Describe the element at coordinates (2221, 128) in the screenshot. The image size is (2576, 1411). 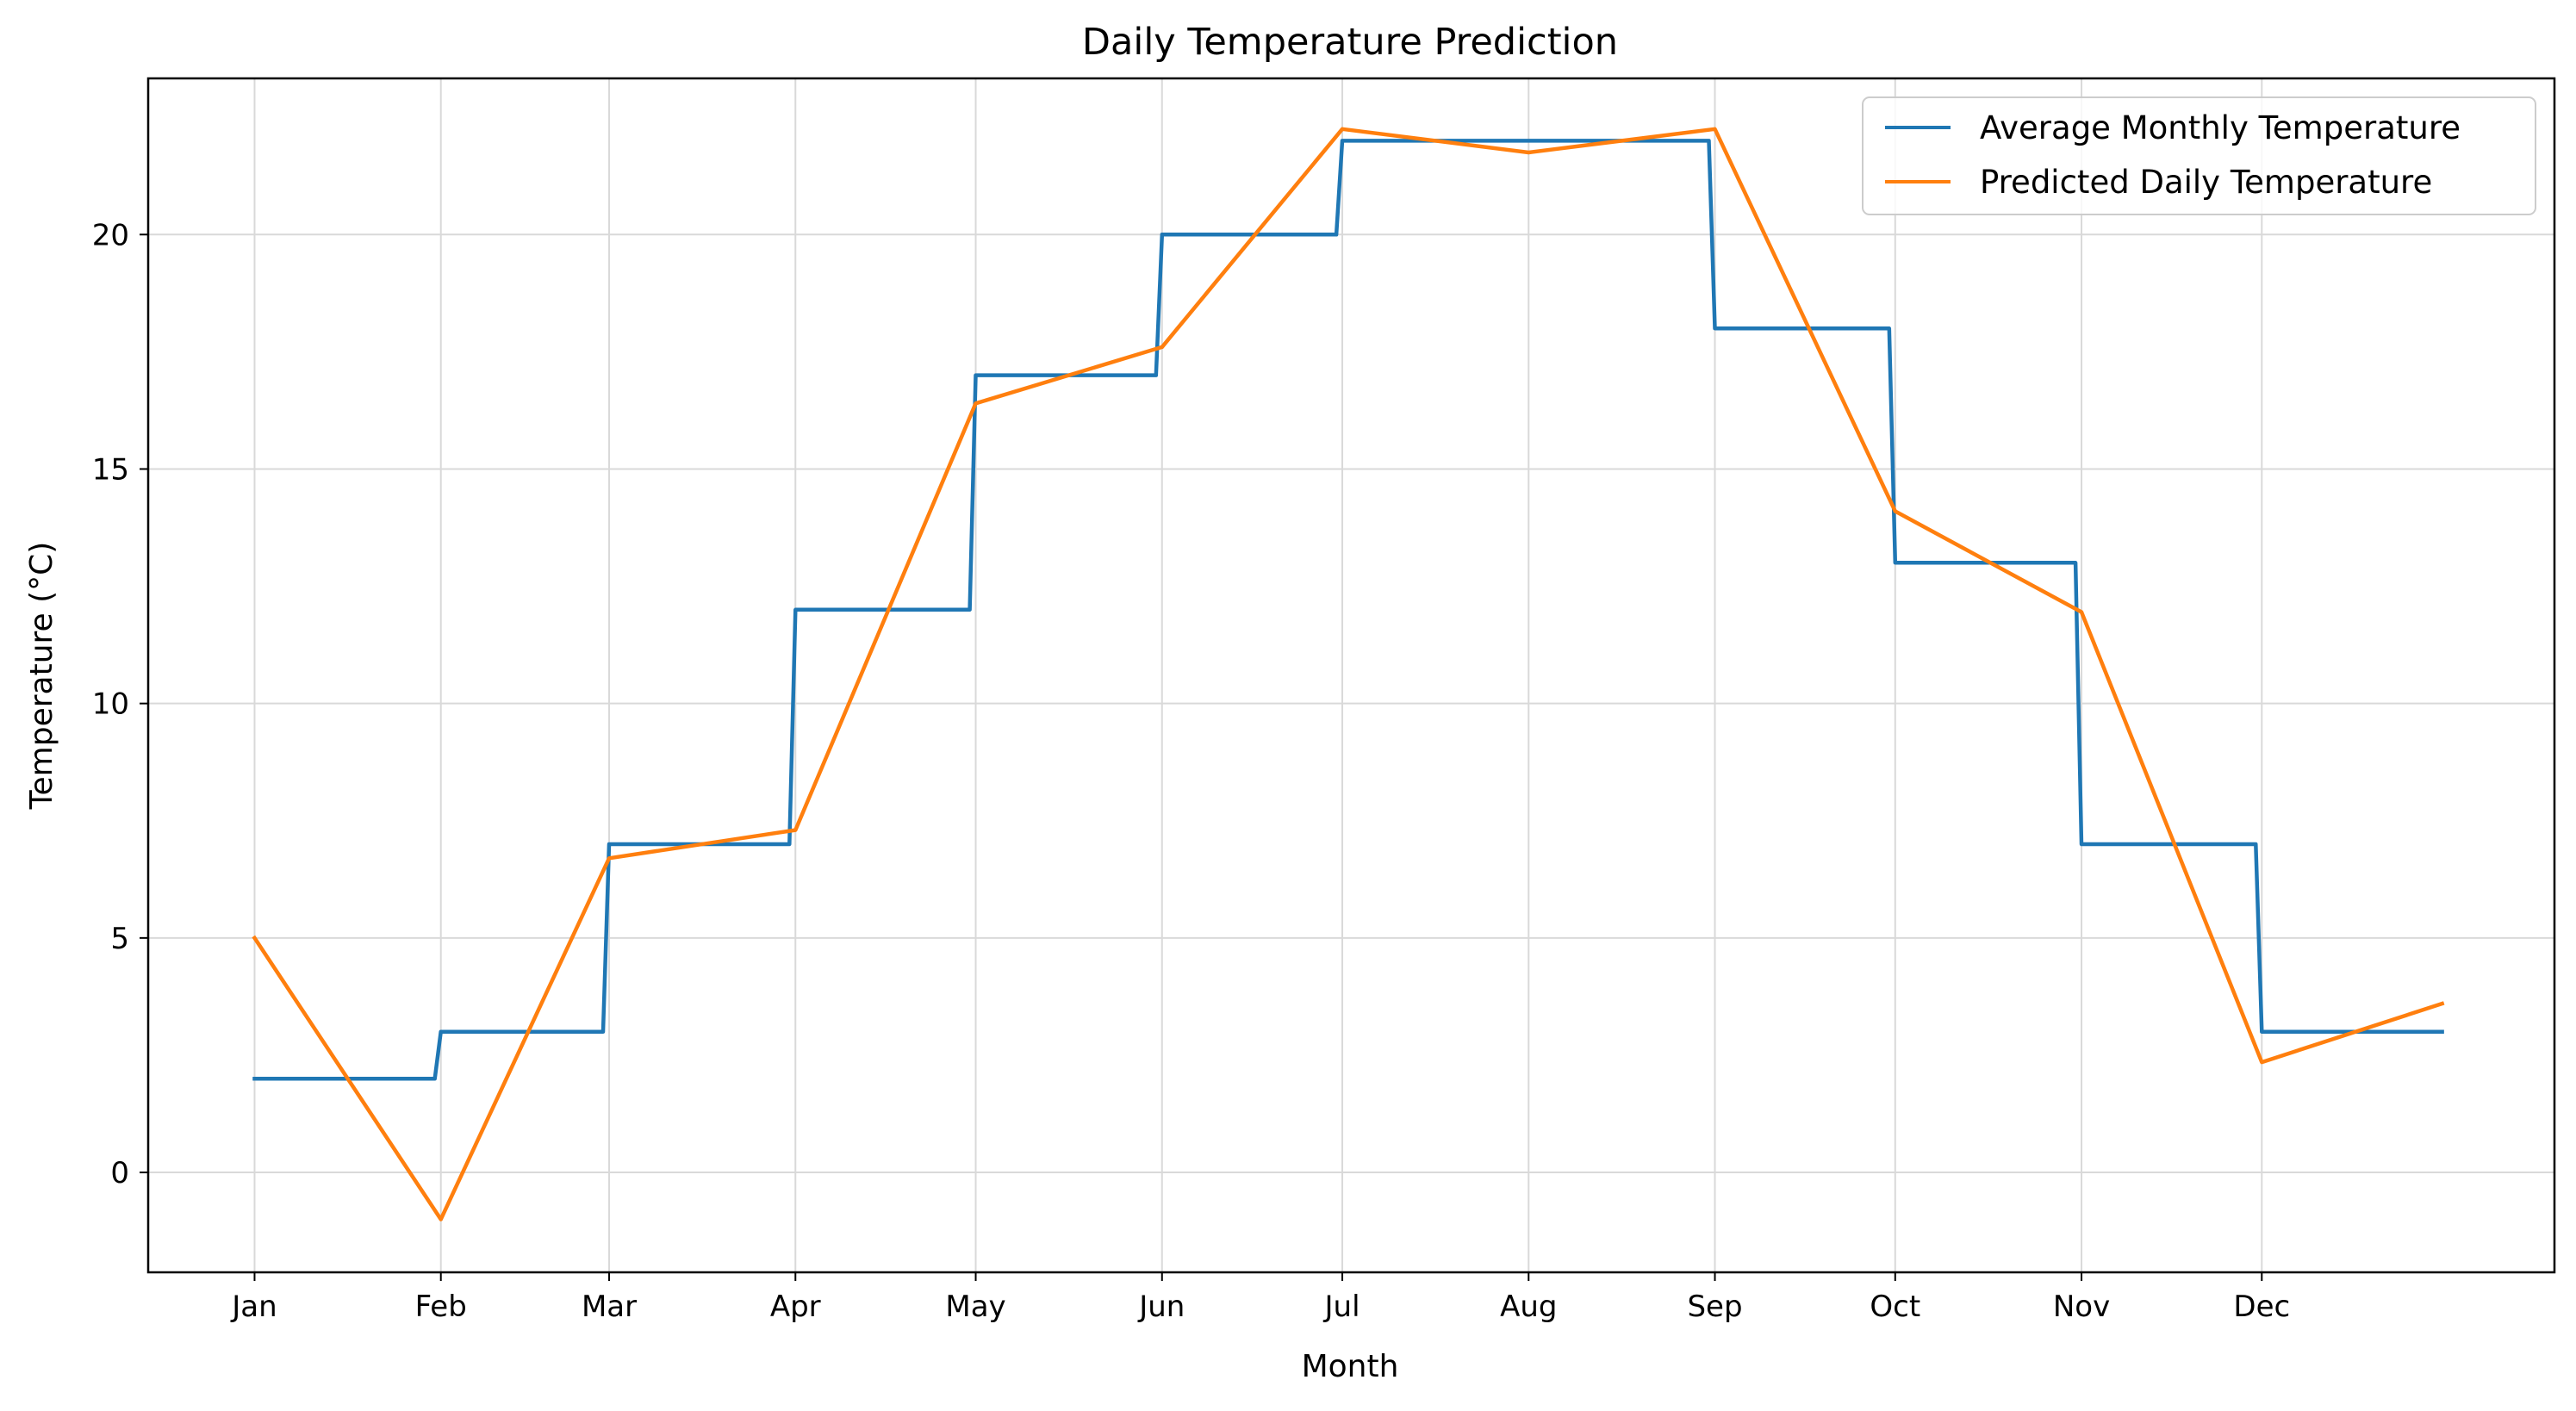
I see `legend-label-average-monthly: Average Monthly Temperature` at that location.